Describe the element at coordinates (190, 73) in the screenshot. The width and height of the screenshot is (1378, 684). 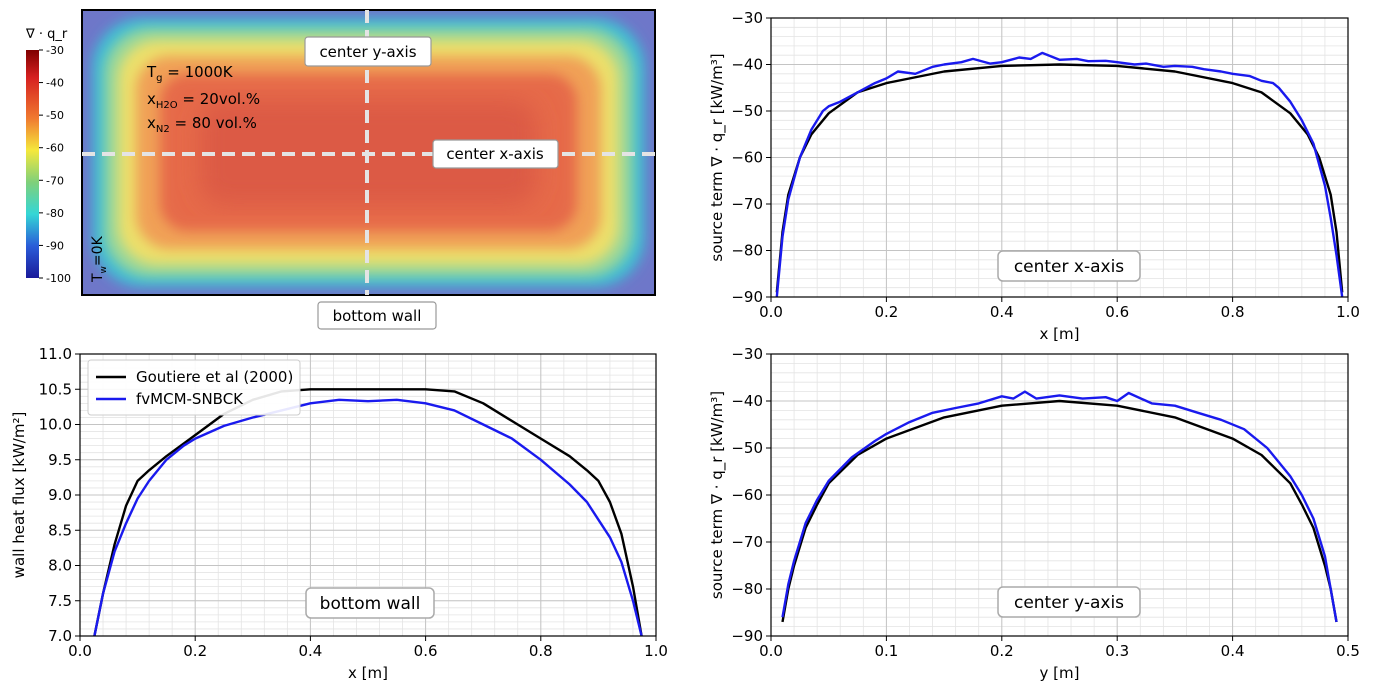
I see `param-tg: Tg = 1000K` at that location.